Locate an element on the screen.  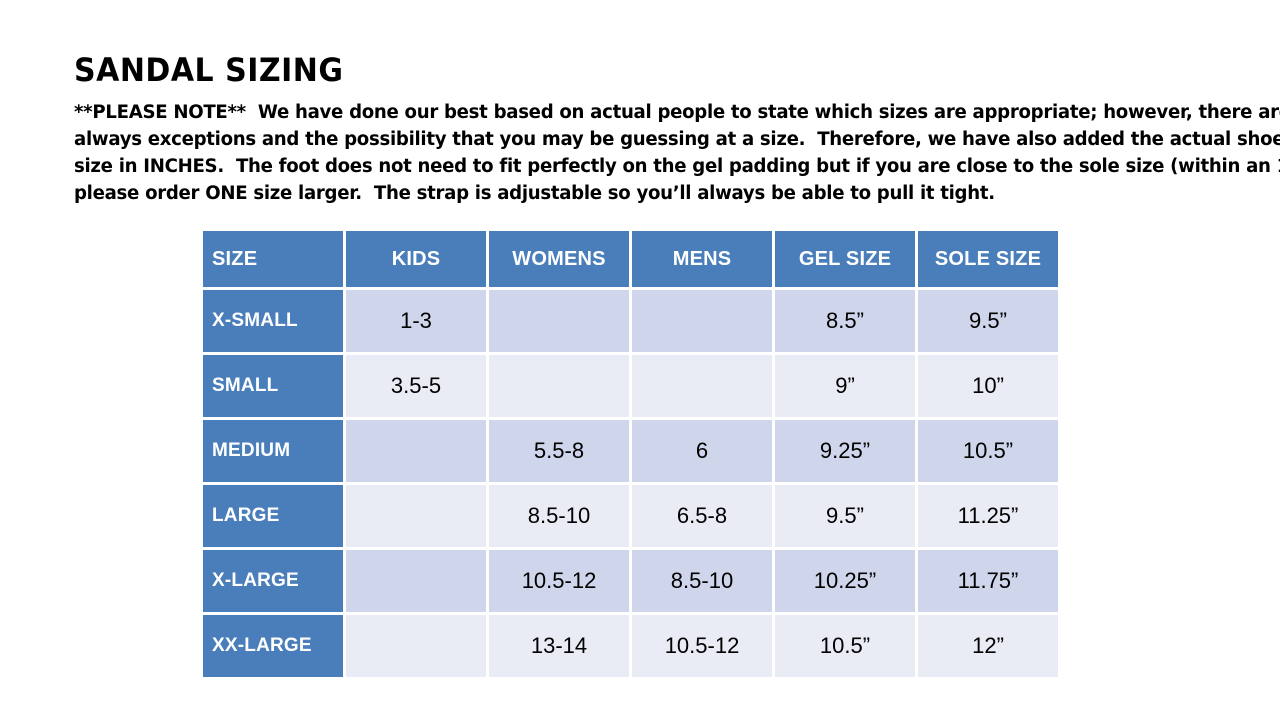
table-cell: 9.25” is located at coordinates (845, 451).